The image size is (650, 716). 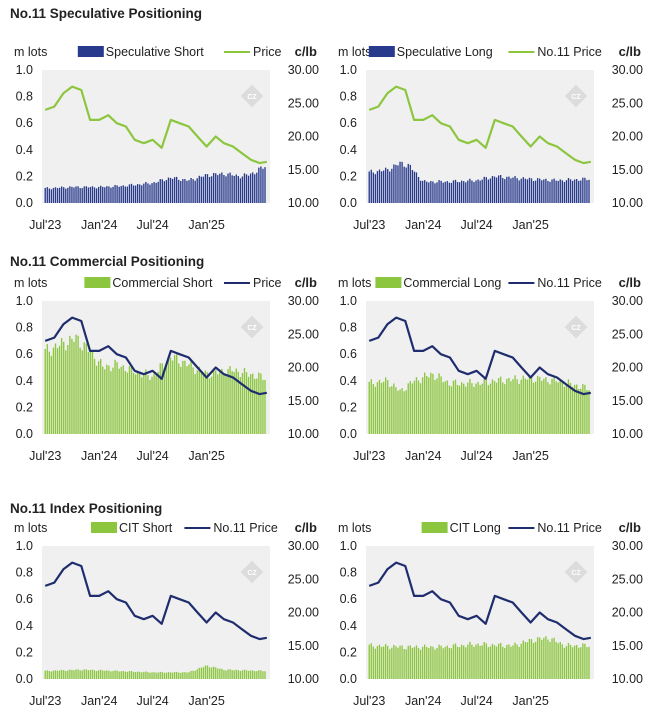 What do you see at coordinates (348, 599) in the screenshot?
I see `y-left-tick-label: 0.6` at bounding box center [348, 599].